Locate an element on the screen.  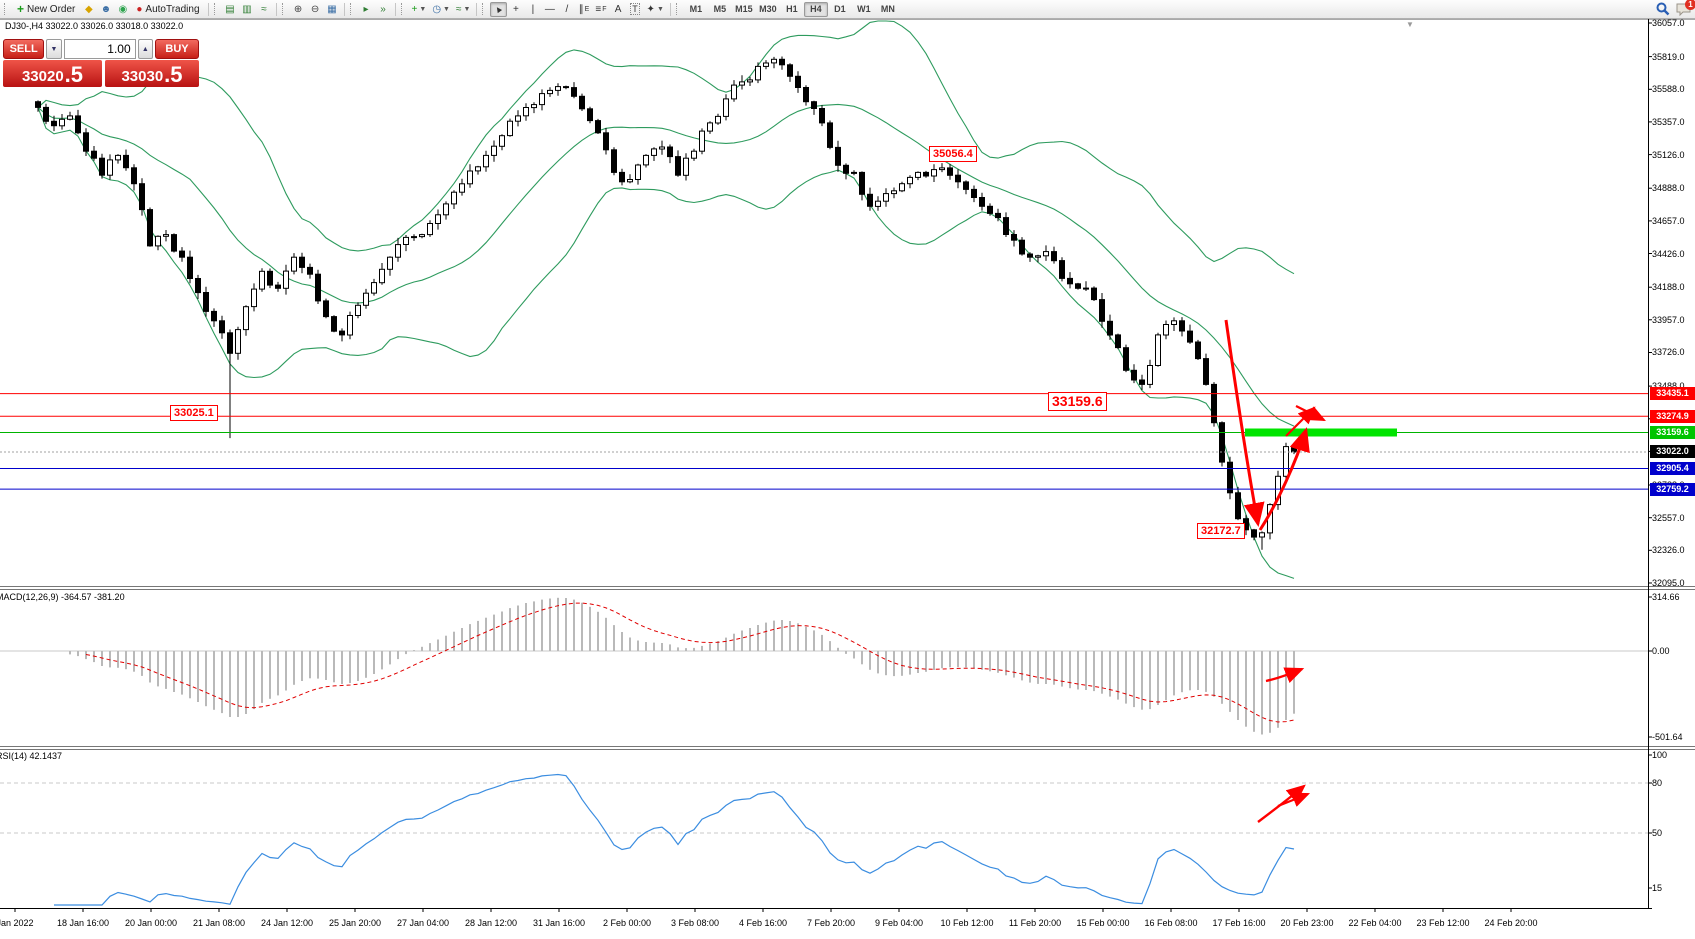
trendline-icon: / is located at coordinates (566, 9).